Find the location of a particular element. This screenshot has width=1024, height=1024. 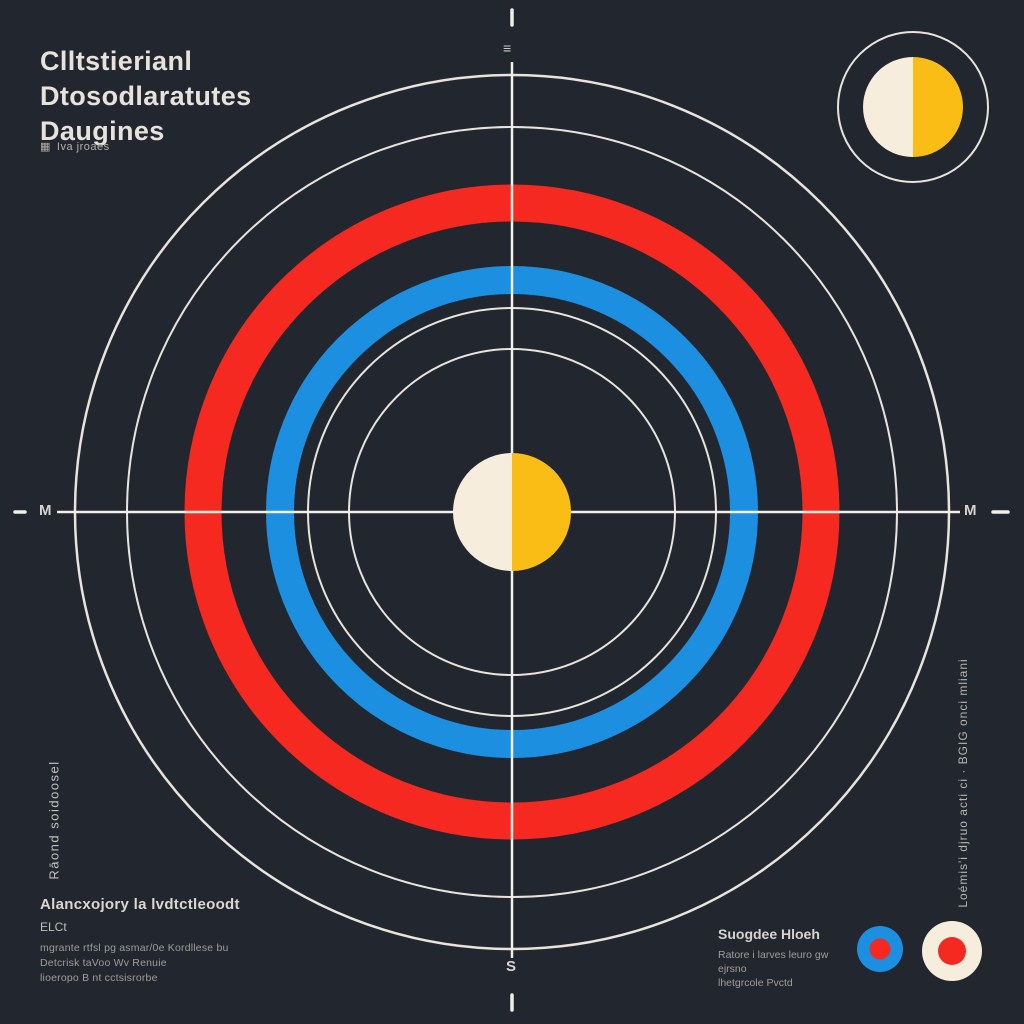

compass-west-label: M is located at coordinates (45, 510).